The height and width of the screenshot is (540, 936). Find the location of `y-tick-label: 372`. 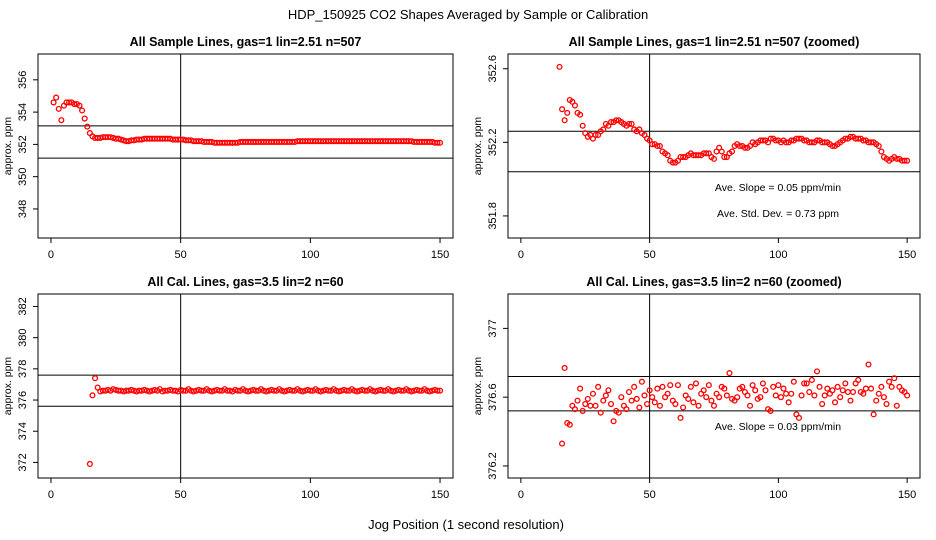

y-tick-label: 372 is located at coordinates (23, 462).